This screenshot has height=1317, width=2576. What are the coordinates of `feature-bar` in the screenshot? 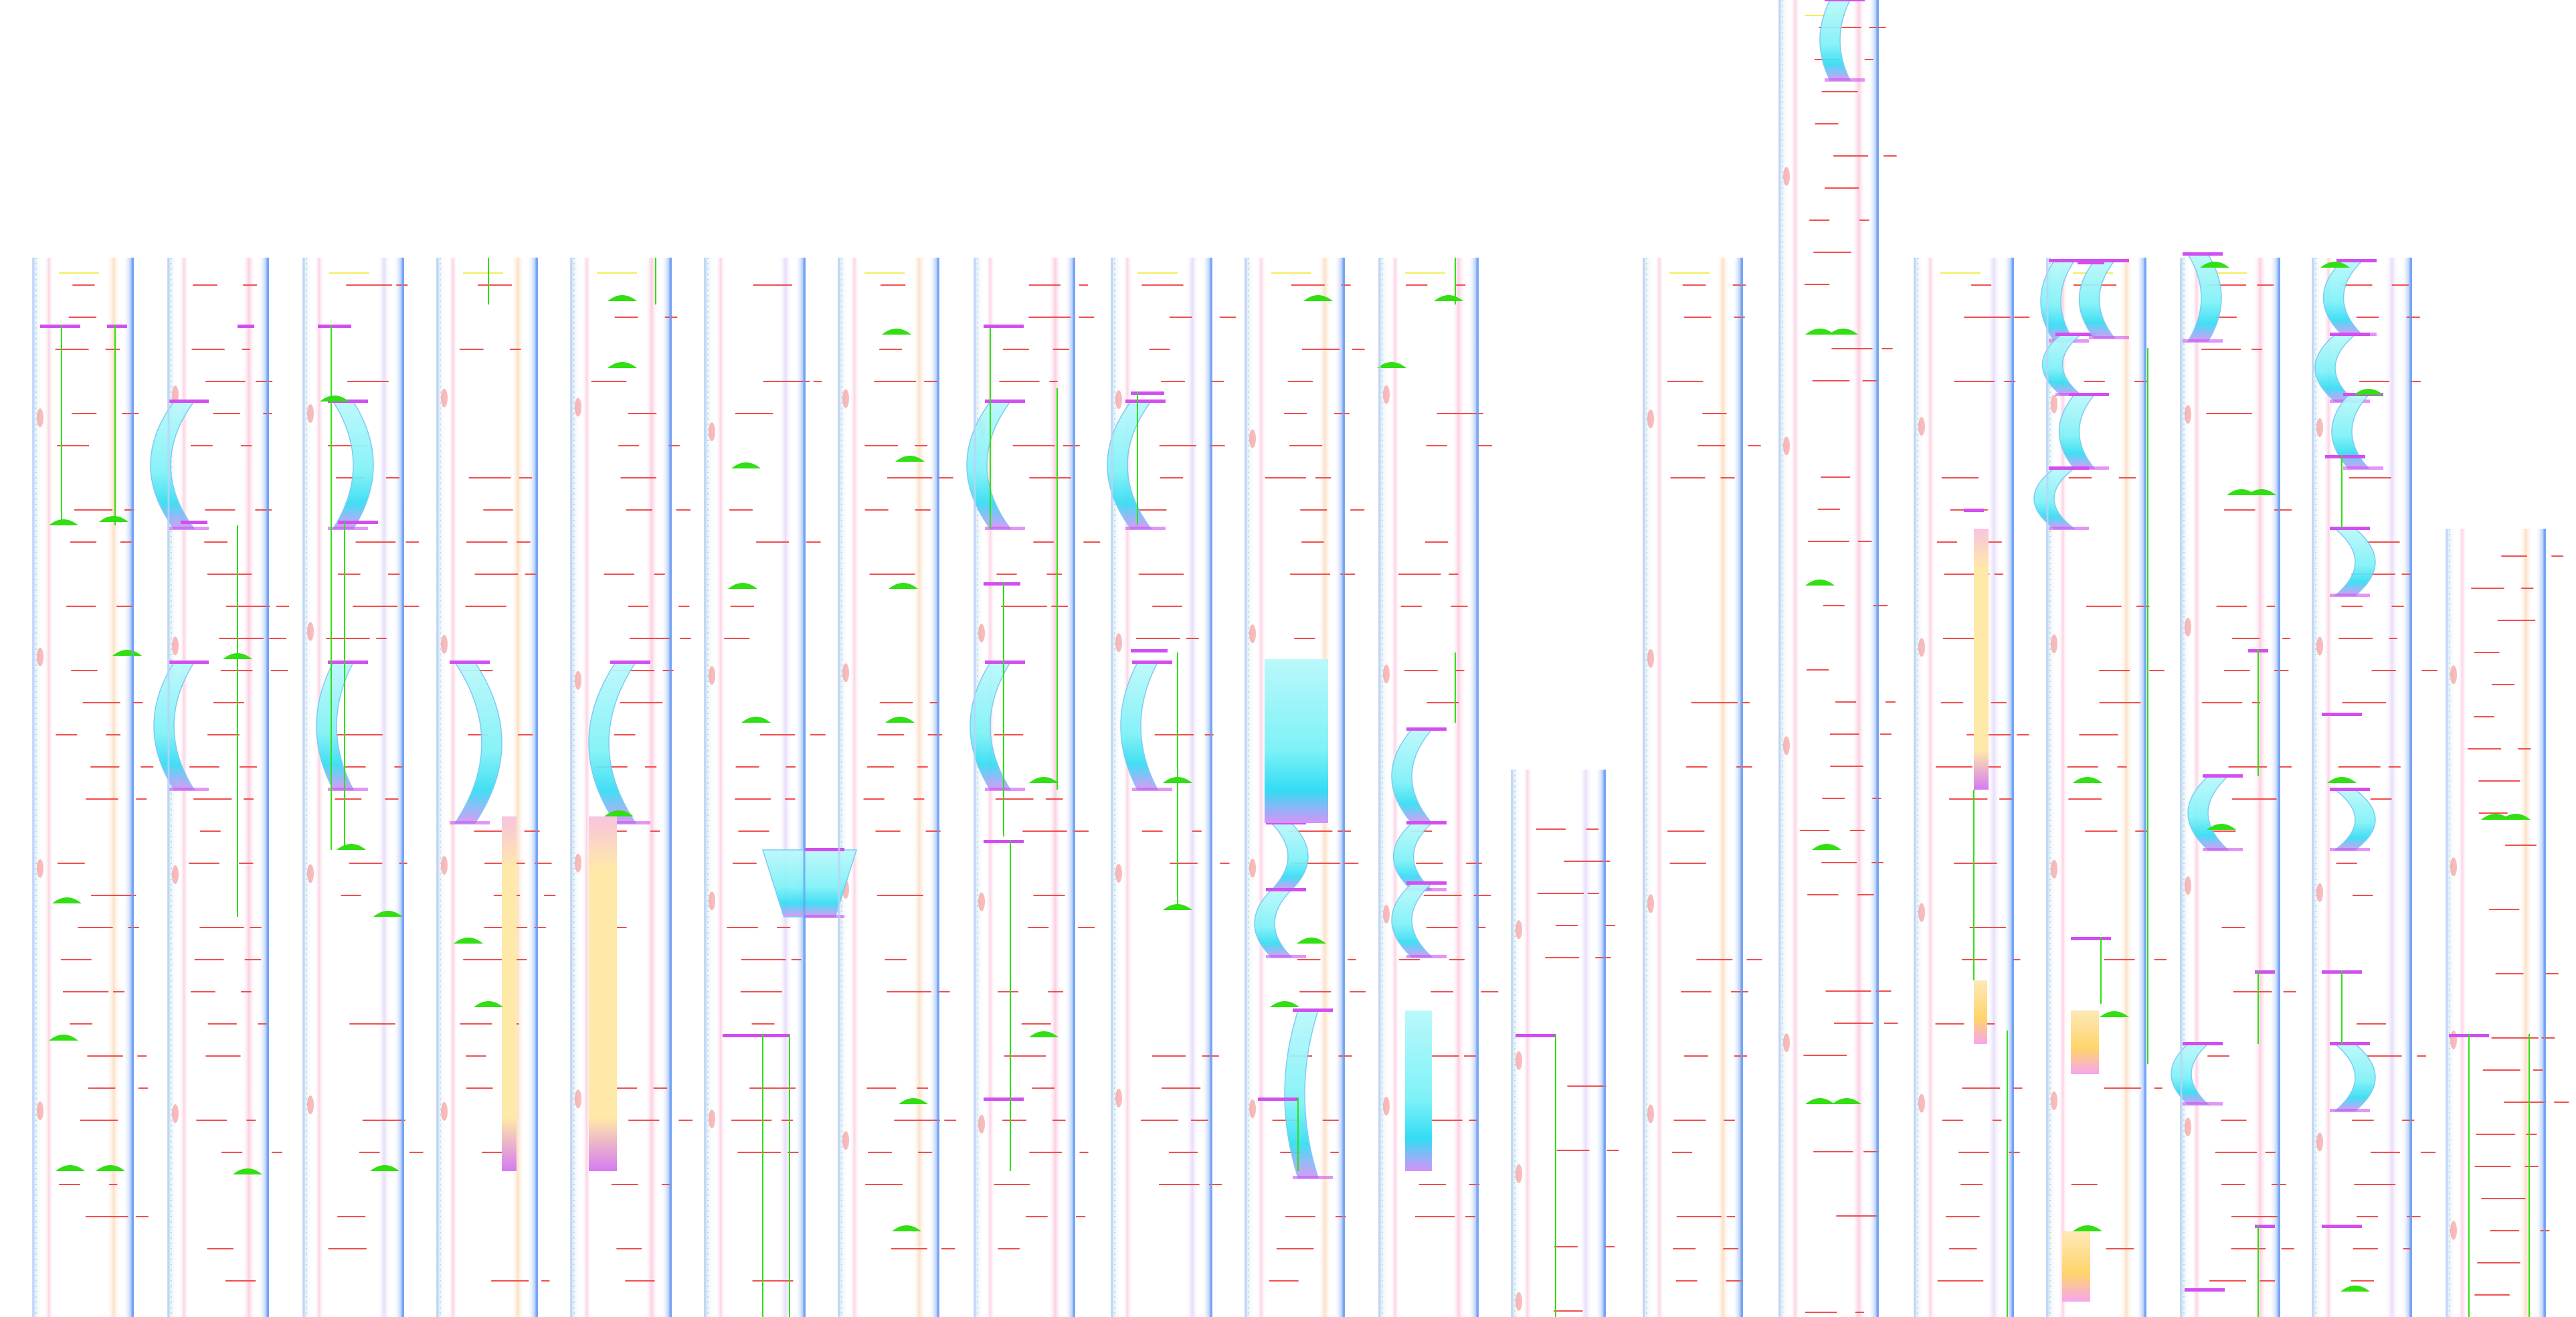 It's located at (1296, 741).